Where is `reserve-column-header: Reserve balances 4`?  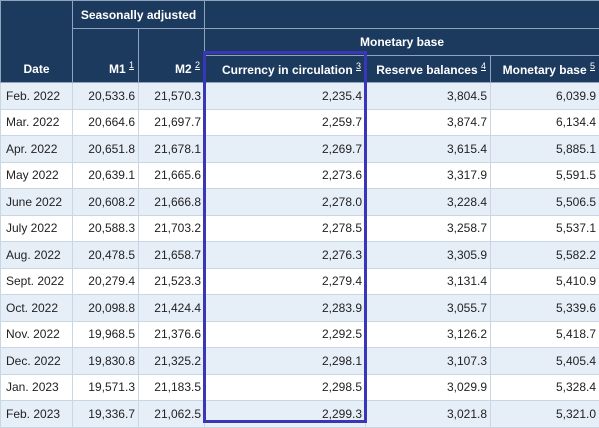
reserve-column-header: Reserve balances 4 is located at coordinates (428, 69).